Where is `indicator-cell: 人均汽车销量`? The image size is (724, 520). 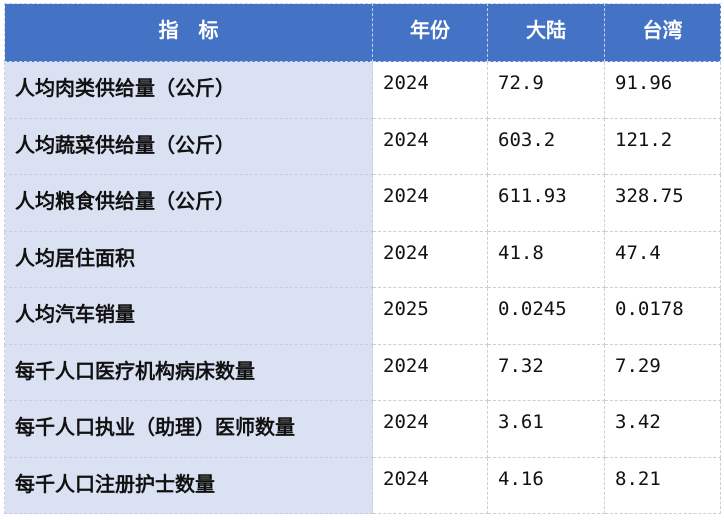 indicator-cell: 人均汽车销量 is located at coordinates (188, 316).